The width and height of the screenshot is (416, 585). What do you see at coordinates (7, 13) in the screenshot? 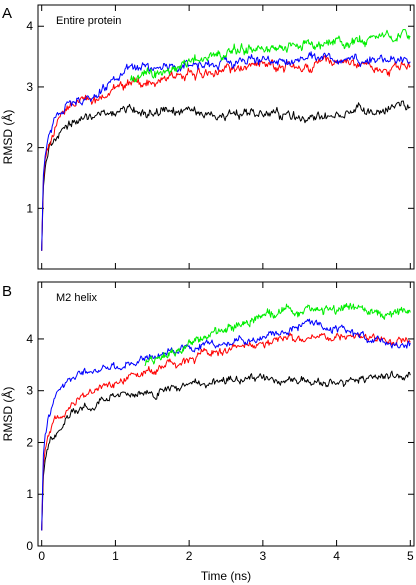
I see `panel-a-letter: A` at bounding box center [7, 13].